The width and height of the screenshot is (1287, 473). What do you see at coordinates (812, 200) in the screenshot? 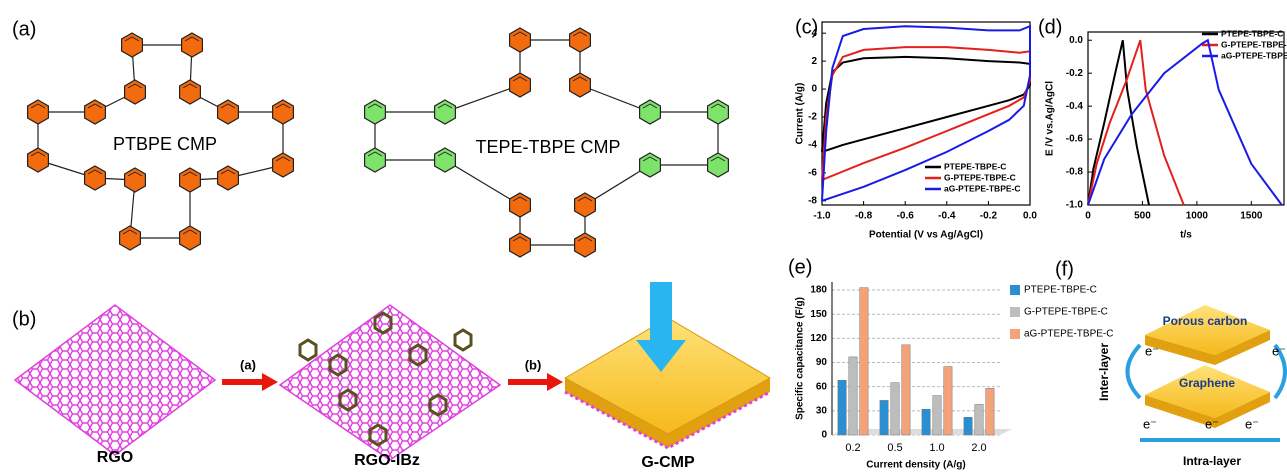
I see `y-tick-label: -8` at bounding box center [812, 200].